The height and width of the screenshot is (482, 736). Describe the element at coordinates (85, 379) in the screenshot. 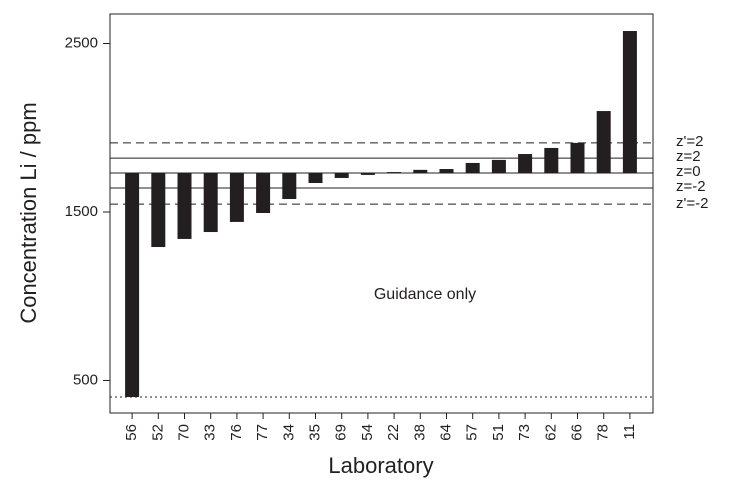

I see `y-tick-label: 500` at that location.